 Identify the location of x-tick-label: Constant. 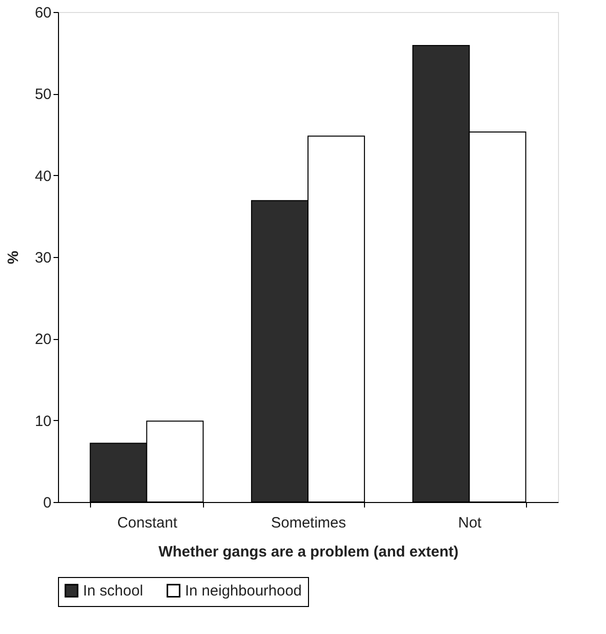
(147, 523).